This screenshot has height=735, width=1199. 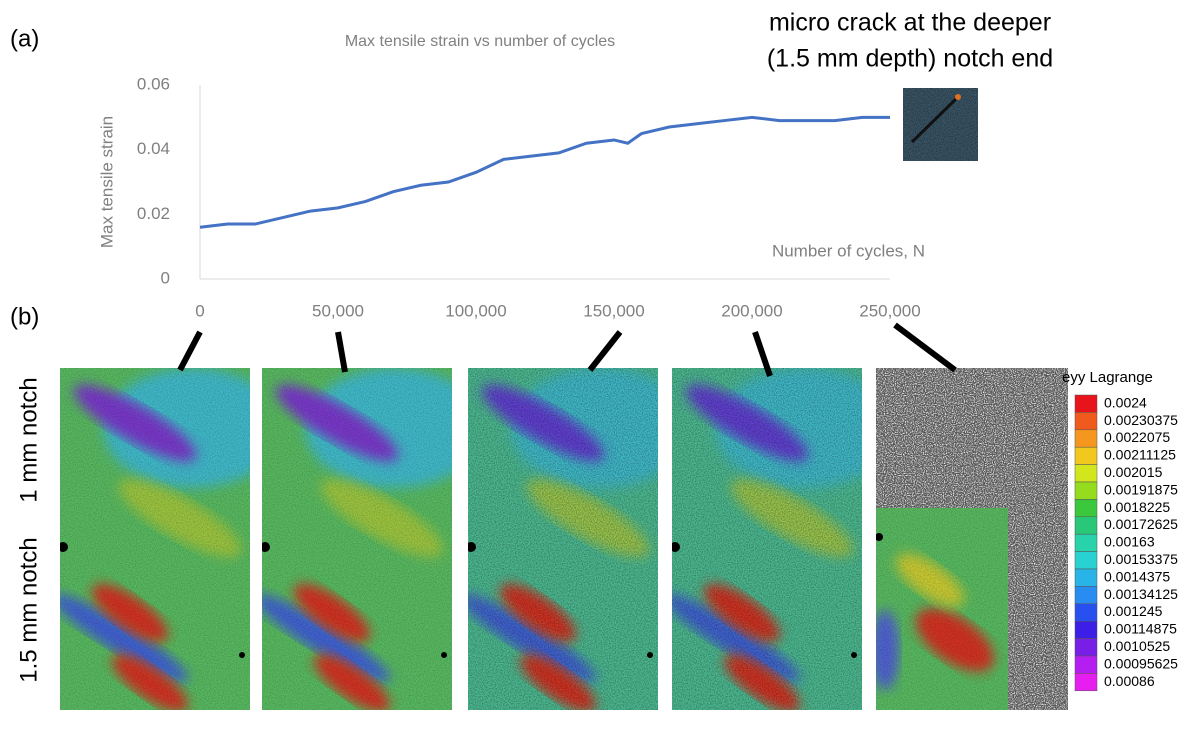 What do you see at coordinates (106, 182) in the screenshot?
I see `y-axis-label: Max tensile strain` at bounding box center [106, 182].